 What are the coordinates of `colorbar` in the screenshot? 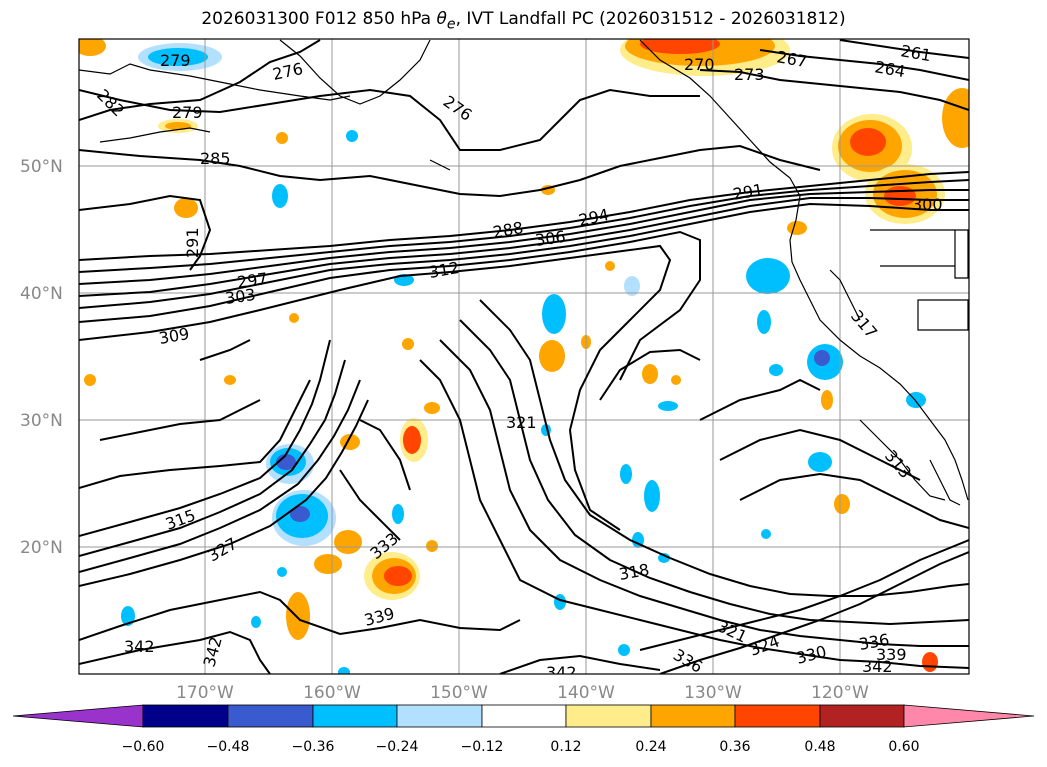 It's located at (523, 716).